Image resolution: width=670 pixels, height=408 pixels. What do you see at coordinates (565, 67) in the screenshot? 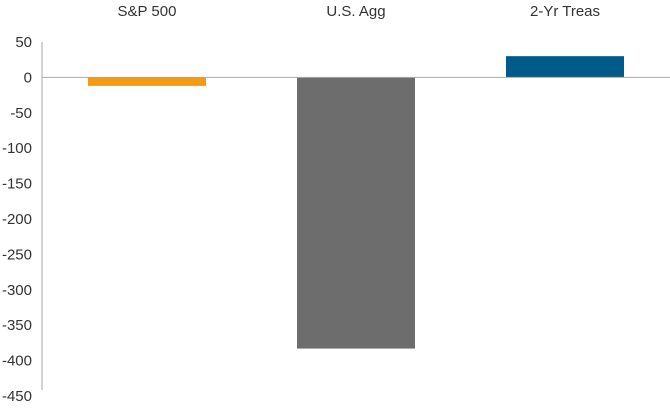
I see `bar-2yr-treas` at bounding box center [565, 67].